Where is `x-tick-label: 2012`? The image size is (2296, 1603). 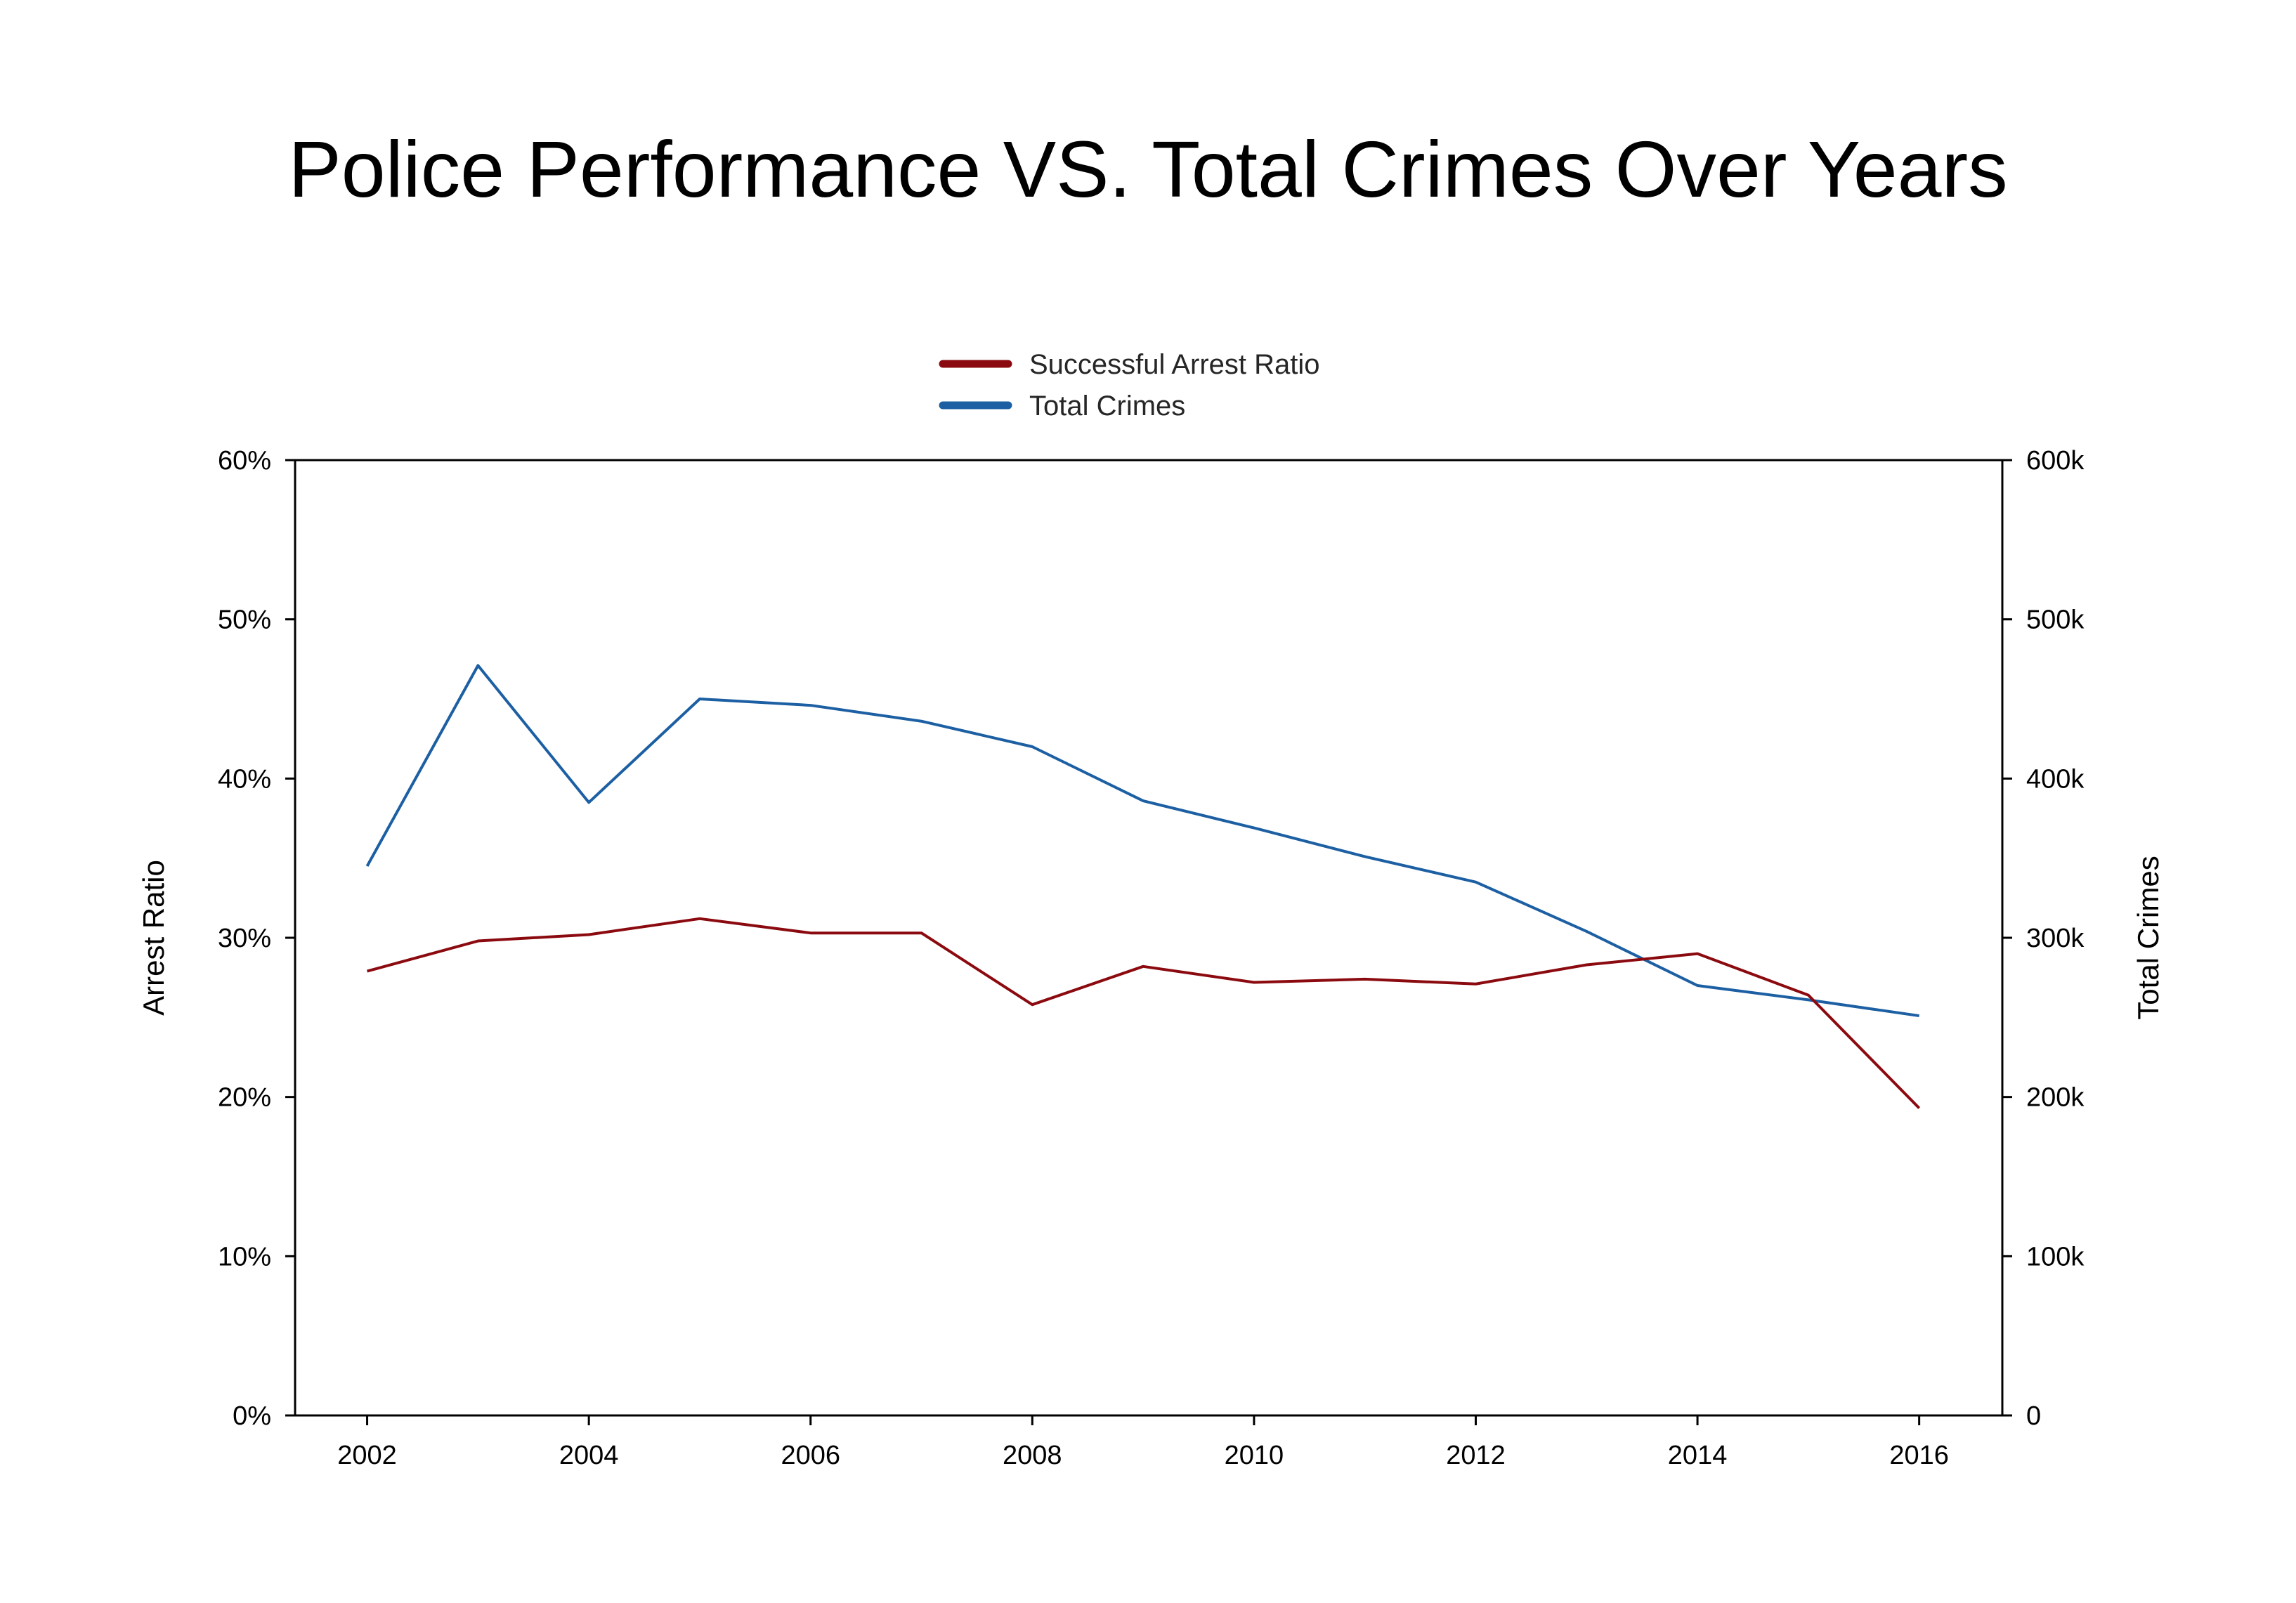
x-tick-label: 2012 is located at coordinates (1476, 1456).